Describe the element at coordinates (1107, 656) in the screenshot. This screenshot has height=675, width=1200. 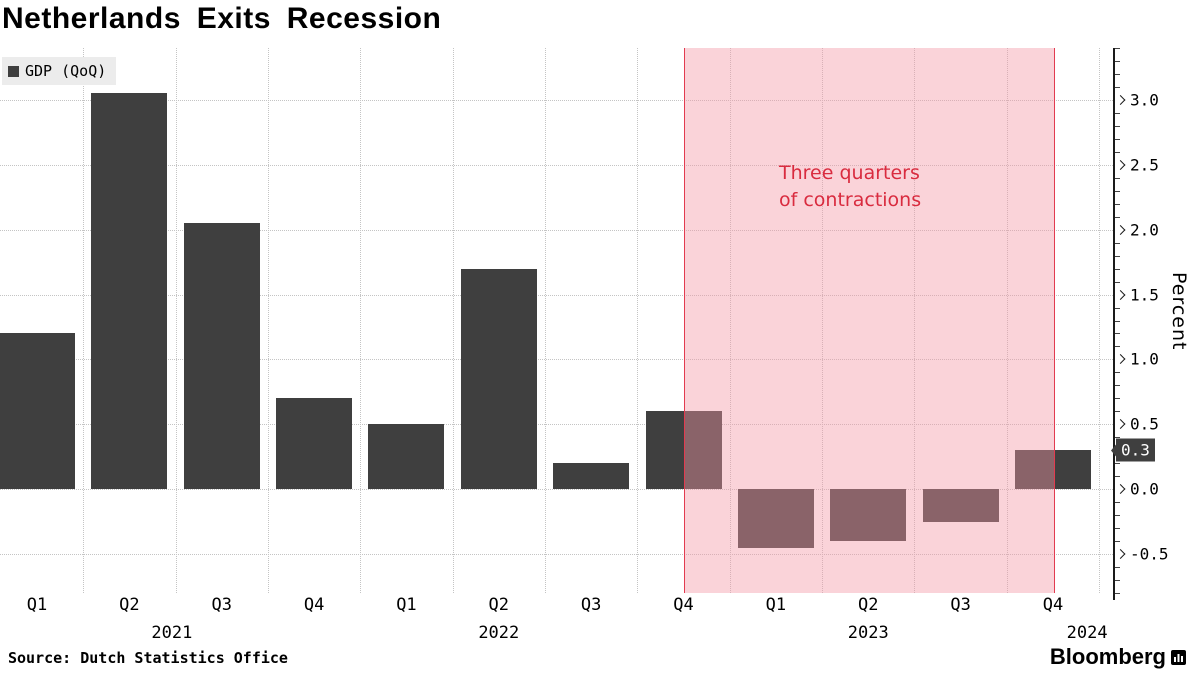
I see `bloomberg-wordmark: Bloomberg` at that location.